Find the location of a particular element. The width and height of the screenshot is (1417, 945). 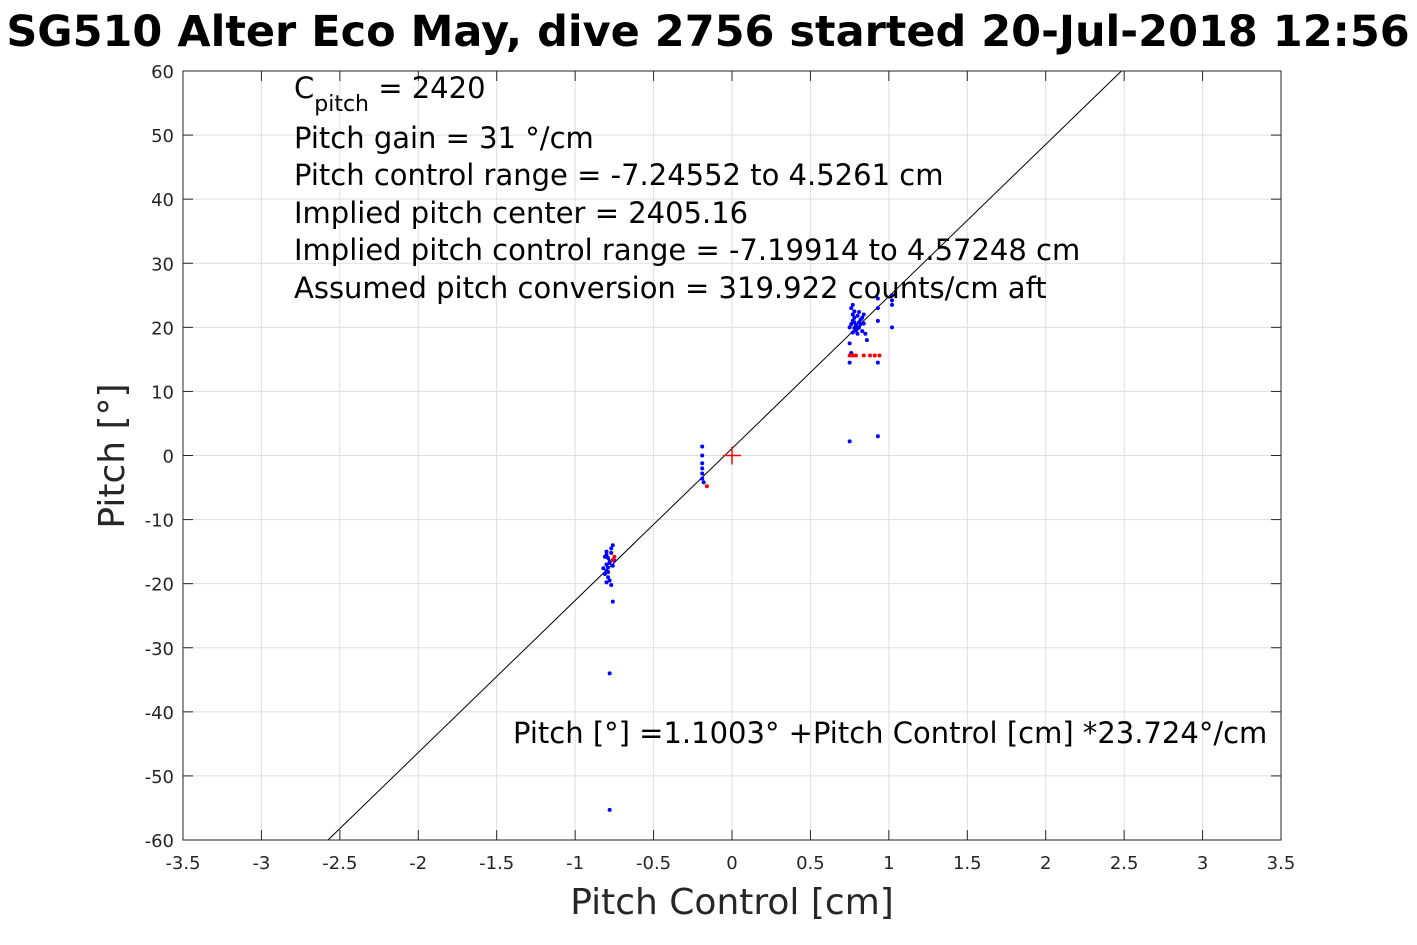

y-tick-label: -50 is located at coordinates (159, 777).